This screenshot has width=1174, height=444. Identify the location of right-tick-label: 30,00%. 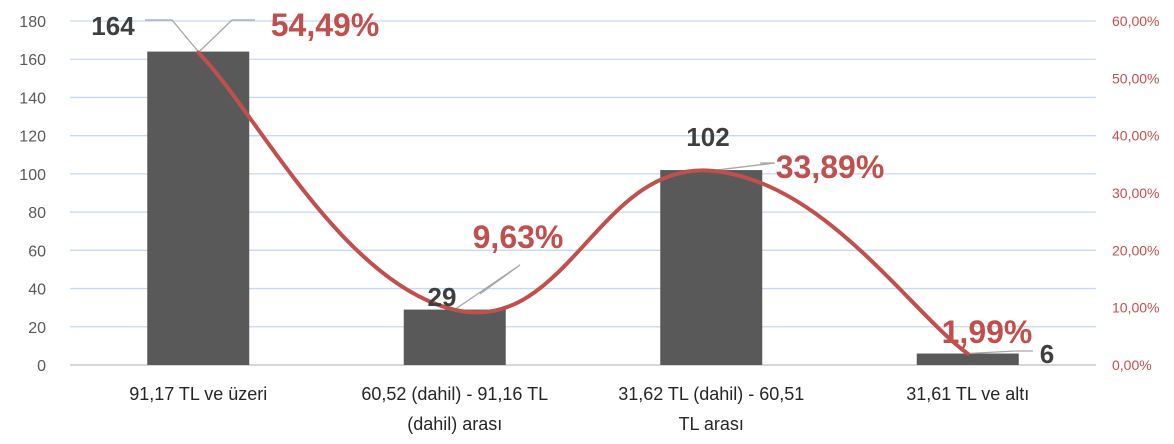
(1135, 193).